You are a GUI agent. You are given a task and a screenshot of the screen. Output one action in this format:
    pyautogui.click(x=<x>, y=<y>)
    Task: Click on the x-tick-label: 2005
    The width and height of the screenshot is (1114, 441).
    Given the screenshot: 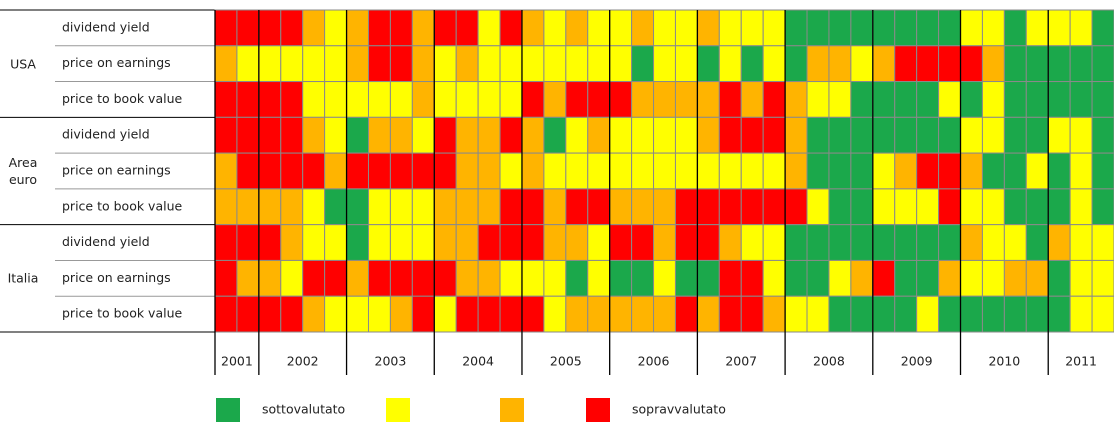 What is the action you would take?
    pyautogui.click(x=566, y=361)
    